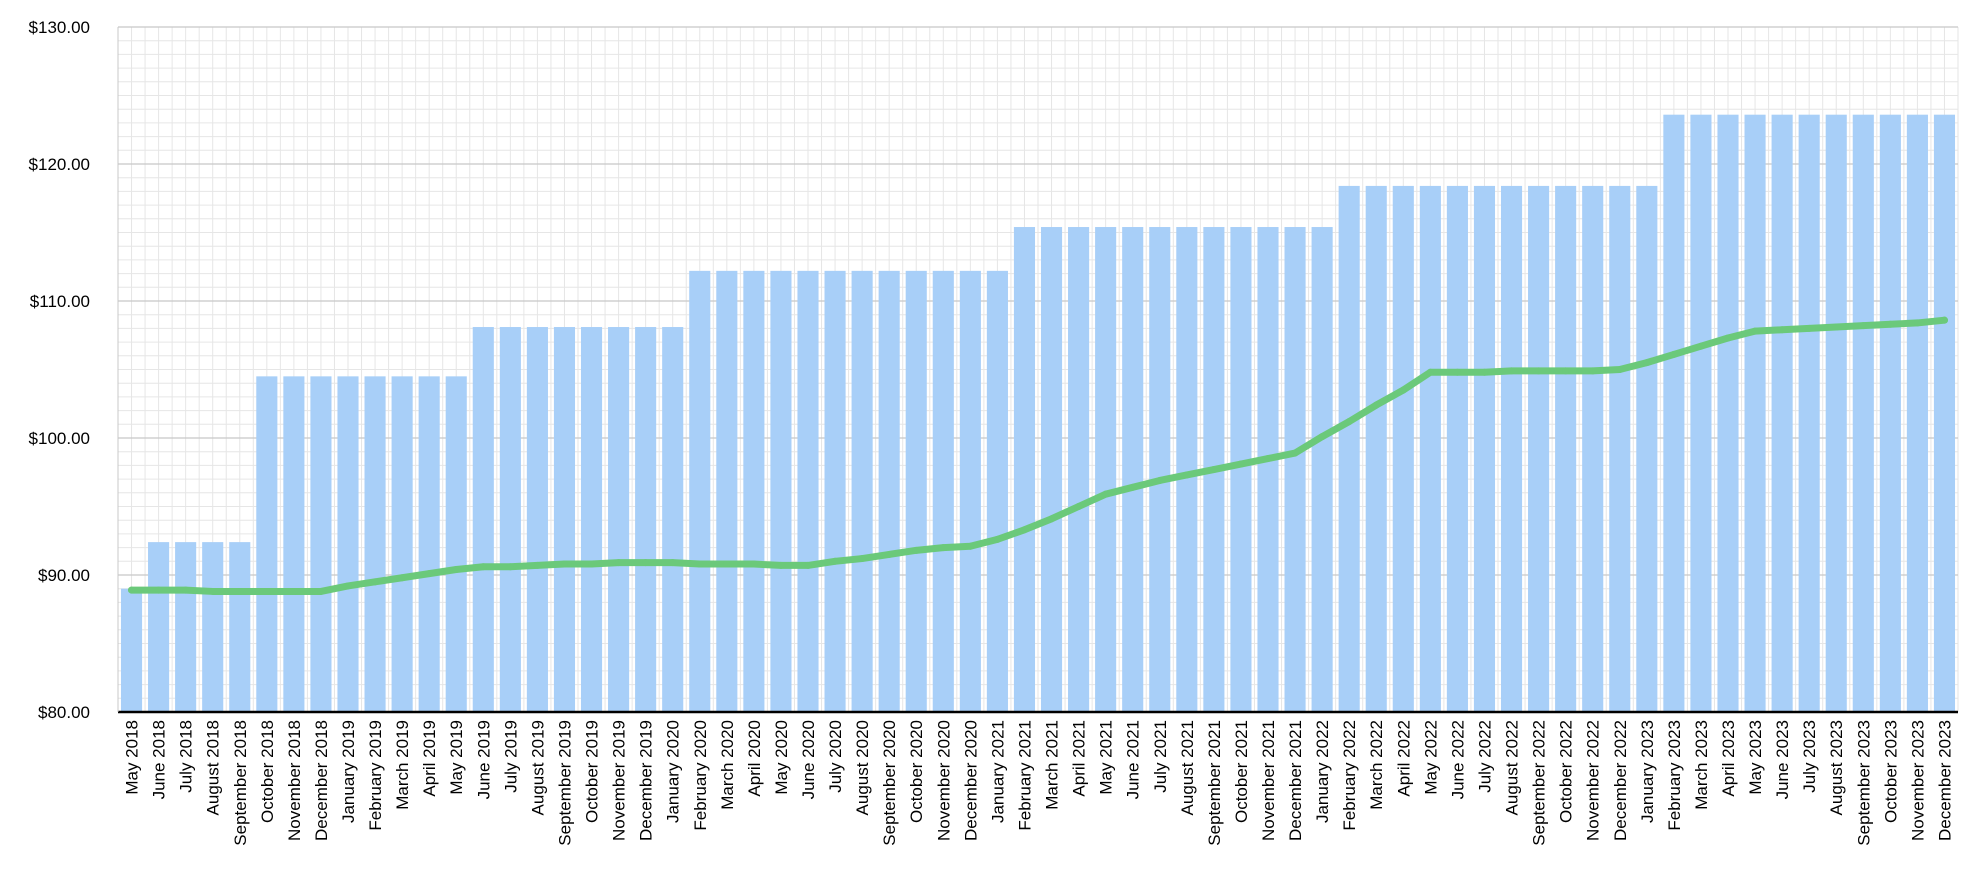 This screenshot has height=892, width=1976. I want to click on x-category-label: April 2019, so click(429, 758).